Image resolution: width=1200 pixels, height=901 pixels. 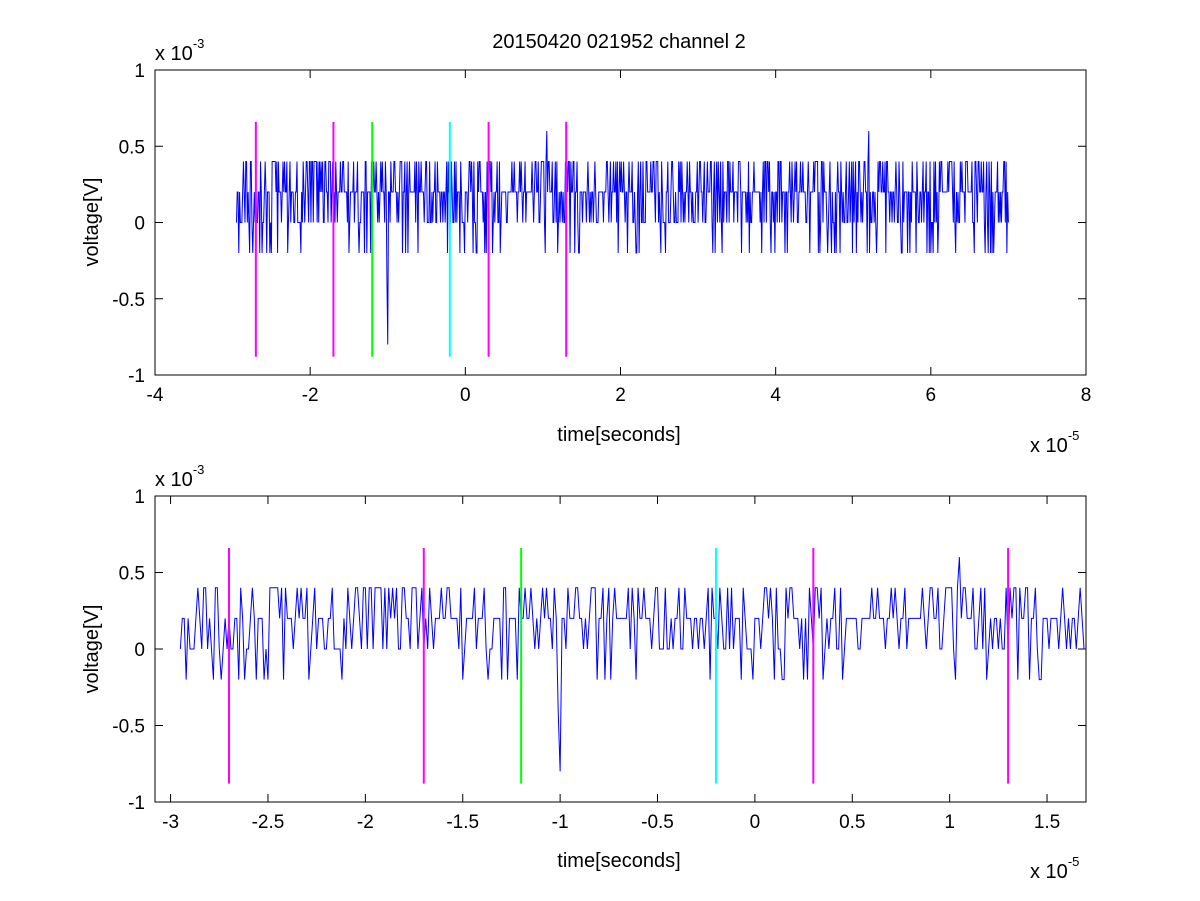 I want to click on bottom-x-tick-label: -2, so click(x=365, y=822).